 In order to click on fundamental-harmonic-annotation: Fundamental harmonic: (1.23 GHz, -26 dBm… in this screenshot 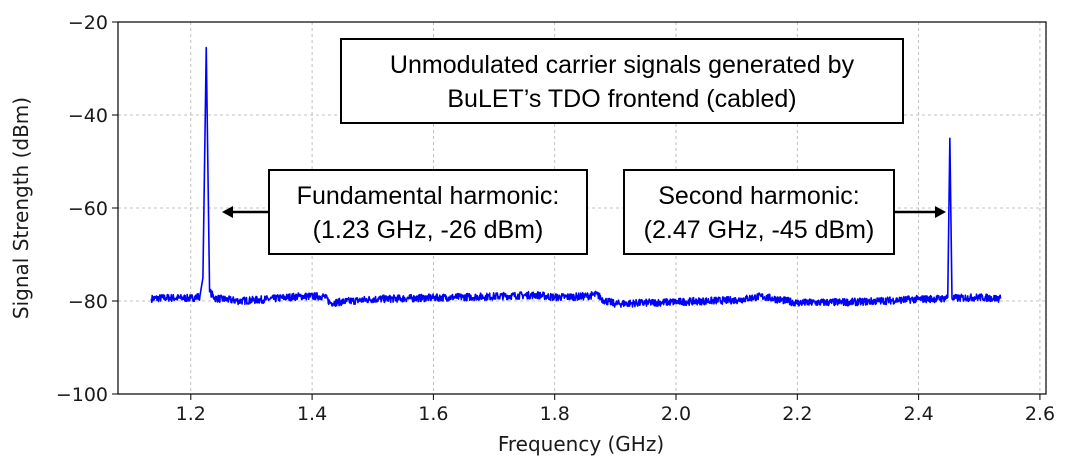, I will do `click(428, 212)`.